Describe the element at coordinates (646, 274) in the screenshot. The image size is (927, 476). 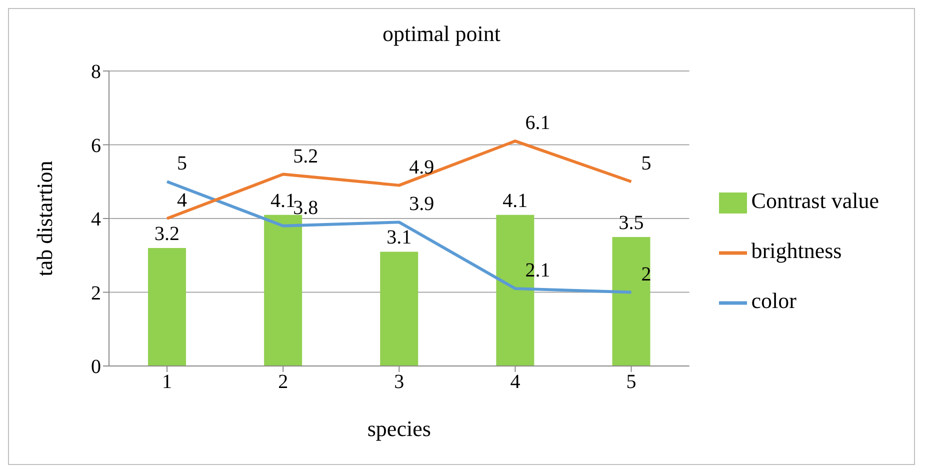
I see `data-label: 2` at that location.